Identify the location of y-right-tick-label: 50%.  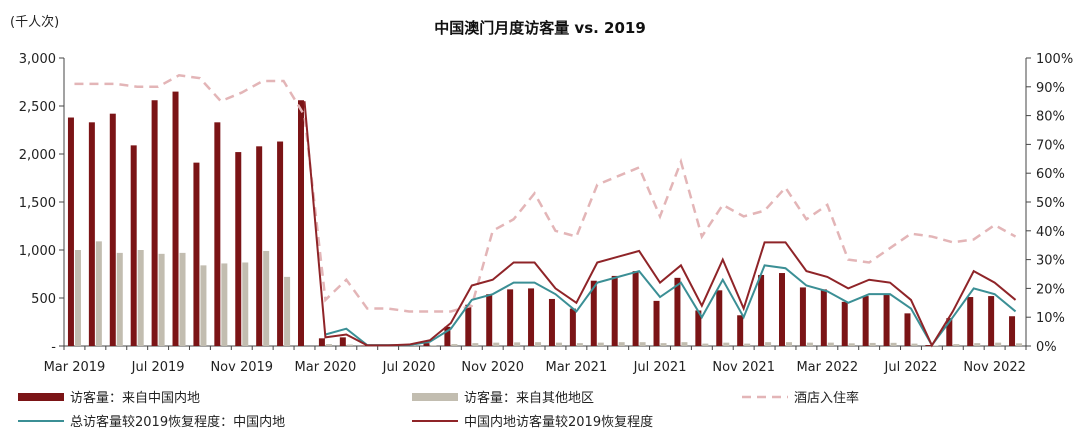
(1050, 203).